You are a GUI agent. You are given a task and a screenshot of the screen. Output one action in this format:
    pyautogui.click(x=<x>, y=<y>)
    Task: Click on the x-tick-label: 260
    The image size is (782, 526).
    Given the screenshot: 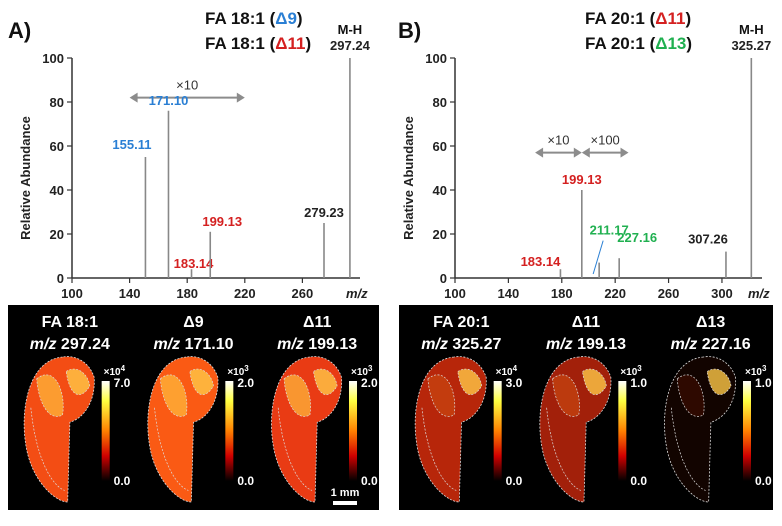 What is the action you would take?
    pyautogui.click(x=669, y=293)
    